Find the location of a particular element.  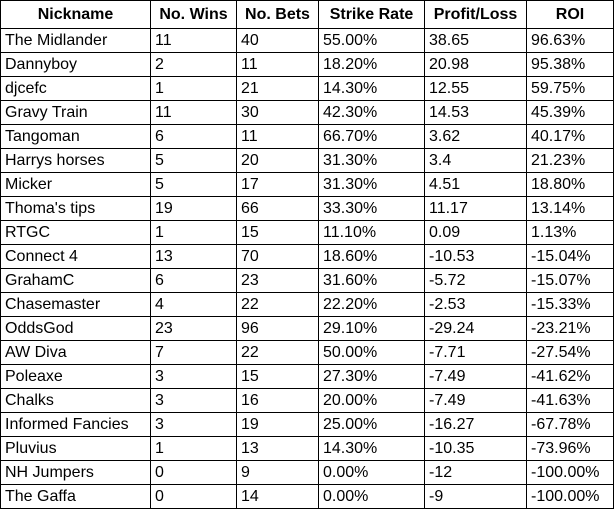

table-cell: 22 is located at coordinates (277, 304).